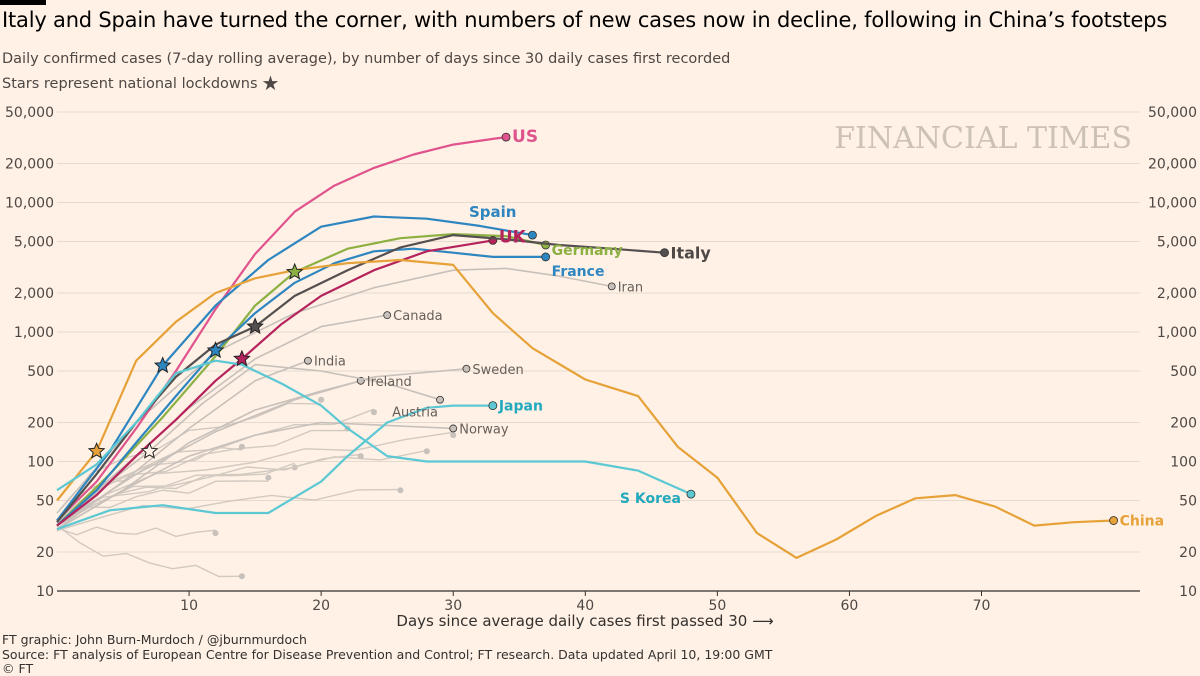  I want to click on star-key-icon: ★, so click(270, 83).